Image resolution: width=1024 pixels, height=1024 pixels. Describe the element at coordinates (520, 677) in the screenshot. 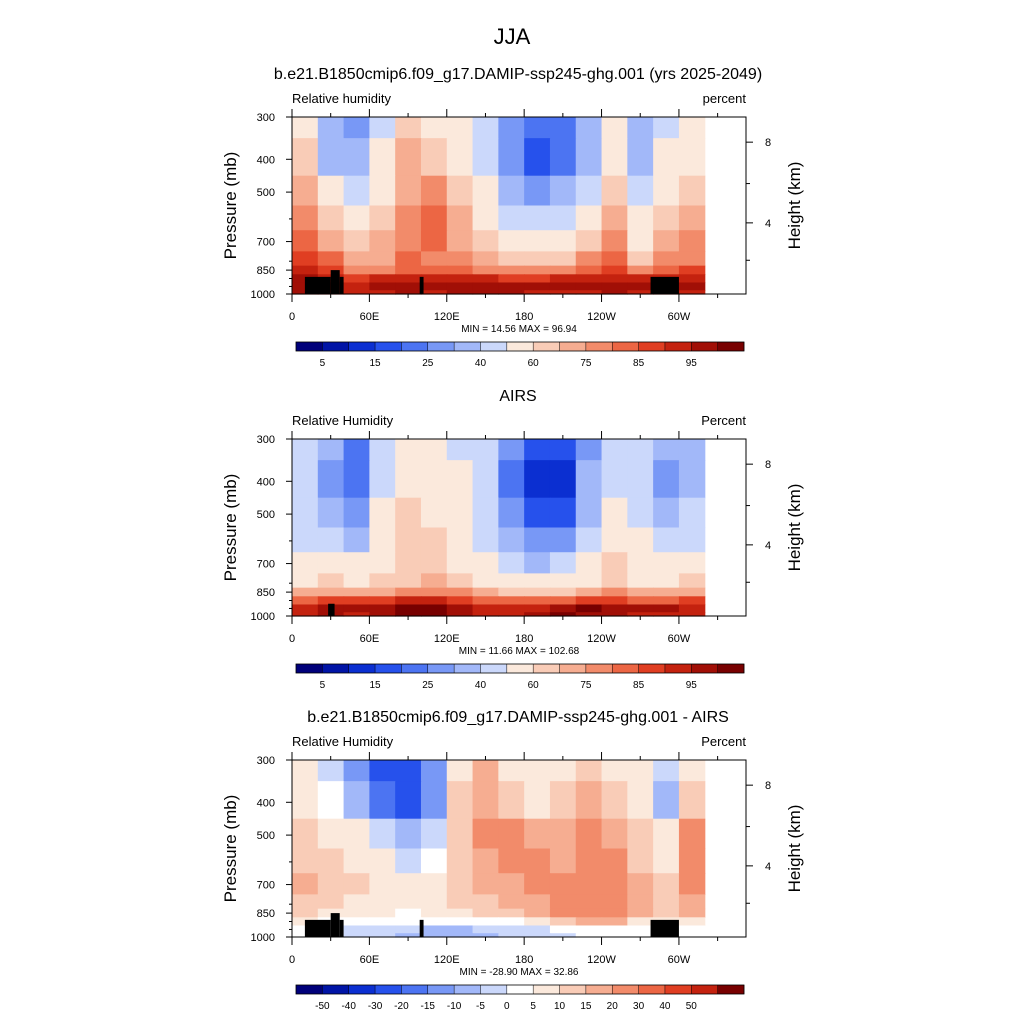

I see `colorbar: 5 15 25 40 60 75 85 95` at that location.